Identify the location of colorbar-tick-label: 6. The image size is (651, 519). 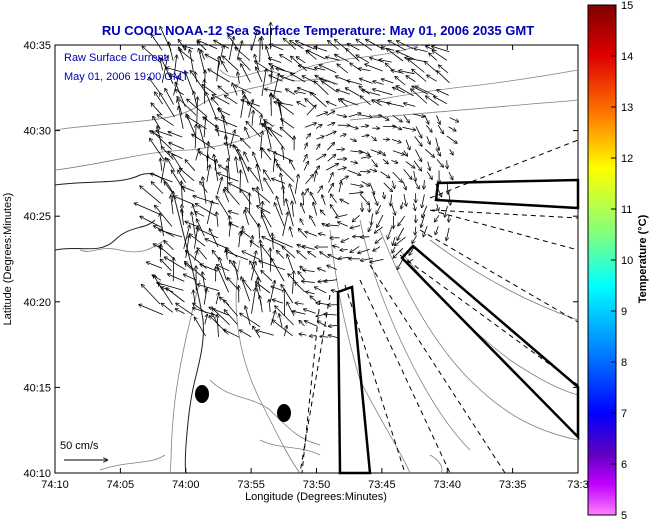
(624, 465).